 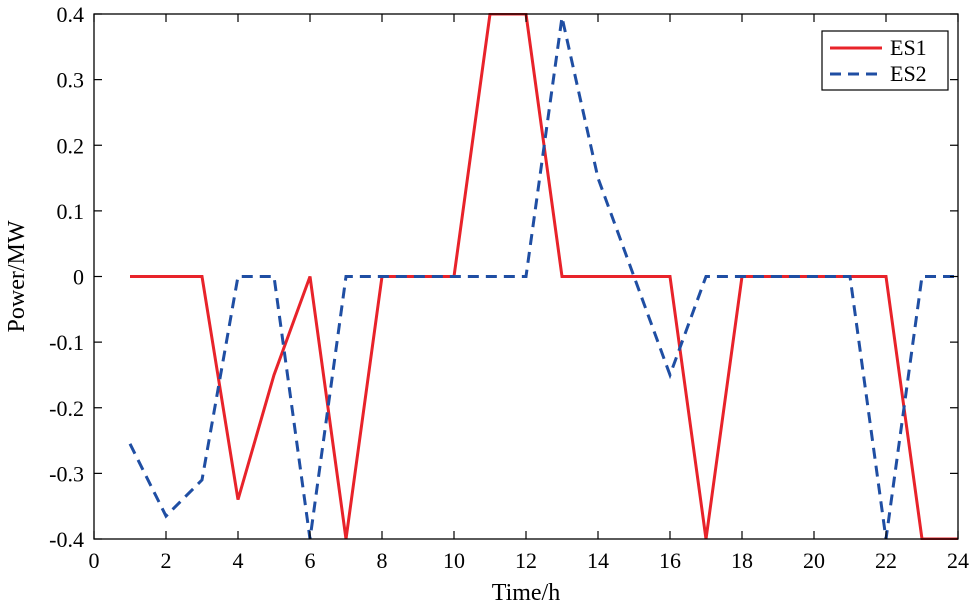 What do you see at coordinates (382, 560) in the screenshot?
I see `x-tick-label: 8` at bounding box center [382, 560].